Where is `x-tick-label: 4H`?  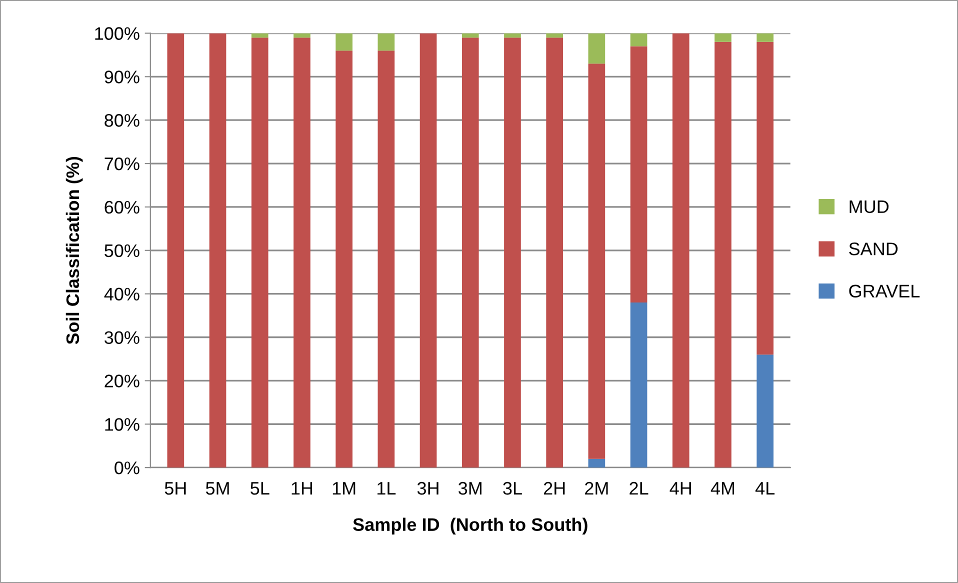
x-tick-label: 4H is located at coordinates (680, 488).